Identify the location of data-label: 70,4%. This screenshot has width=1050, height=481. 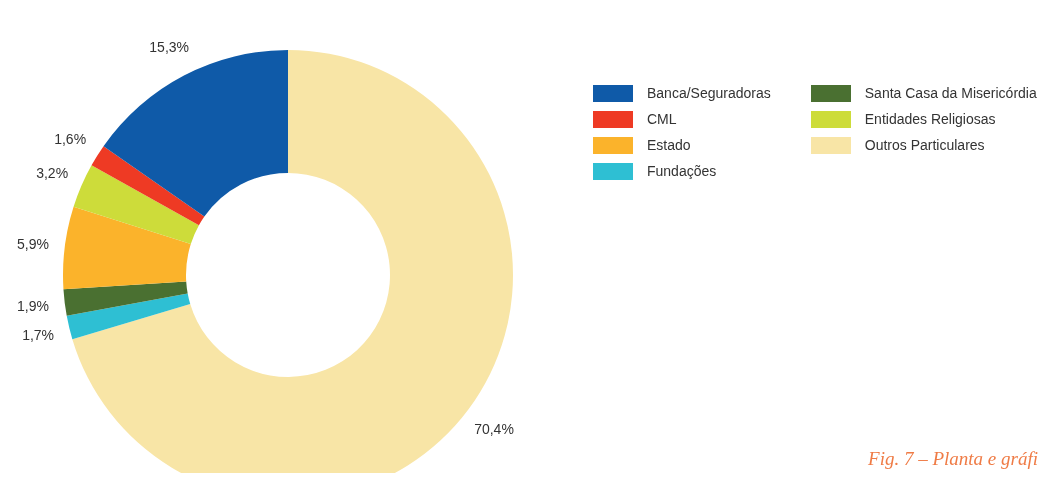
(494, 428).